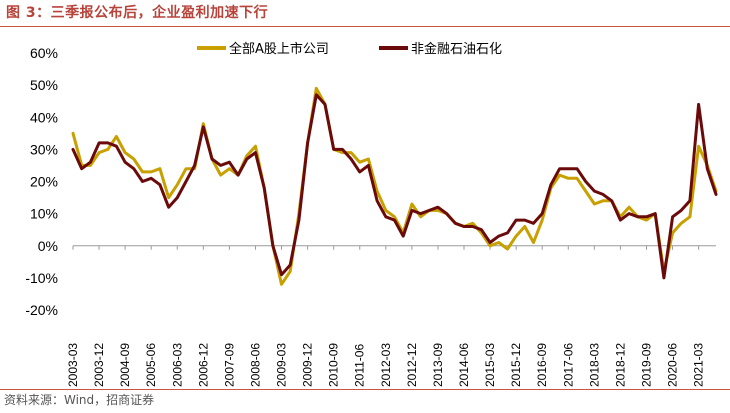 The image size is (730, 413). Describe the element at coordinates (203, 365) in the screenshot. I see `x-tick-label: 2006-12` at that location.